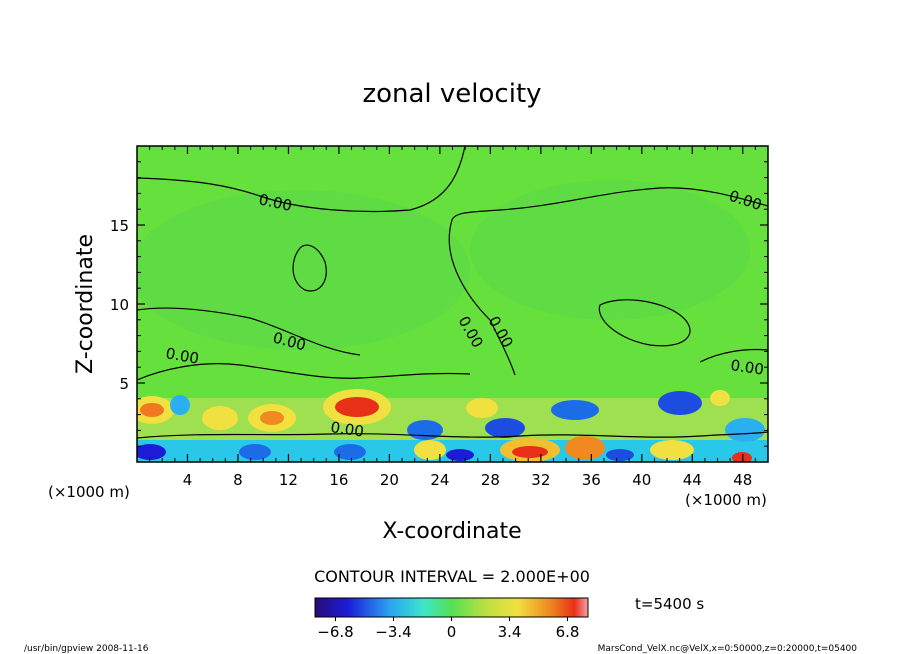 The width and height of the screenshot is (904, 654). I want to click on colorbar: −6.8 −3.4 0 3.4 6.8, so click(451, 619).